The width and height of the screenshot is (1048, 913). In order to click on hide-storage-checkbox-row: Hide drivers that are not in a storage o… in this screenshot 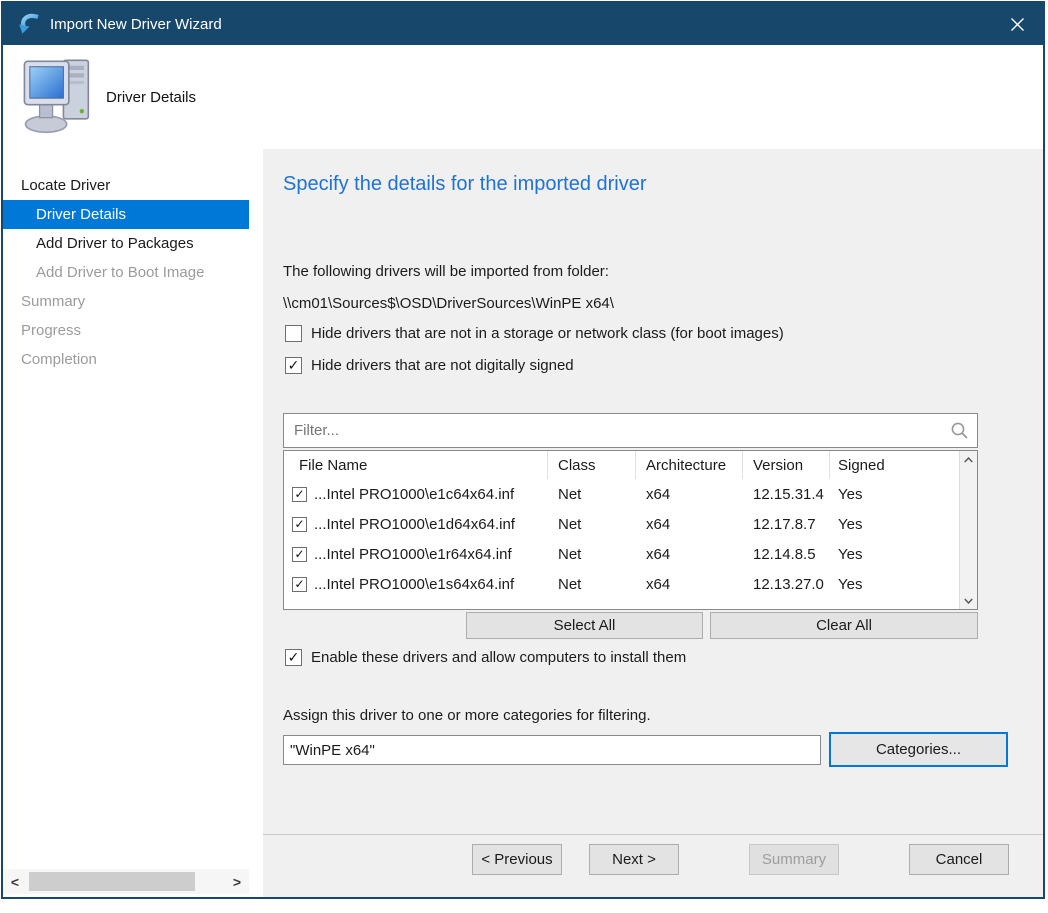, I will do `click(534, 333)`.